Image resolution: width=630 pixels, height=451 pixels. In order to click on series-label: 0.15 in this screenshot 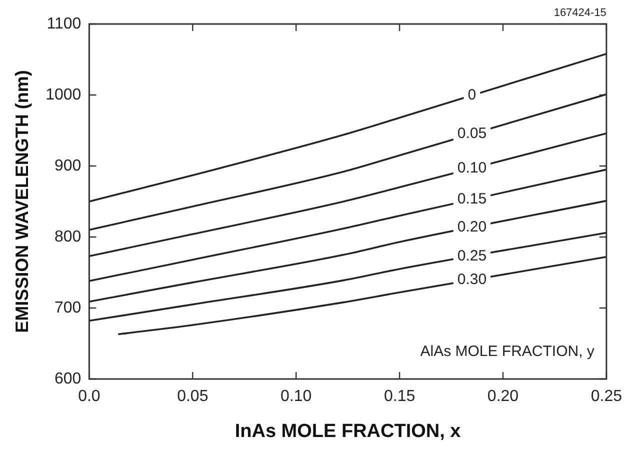, I will do `click(472, 199)`.